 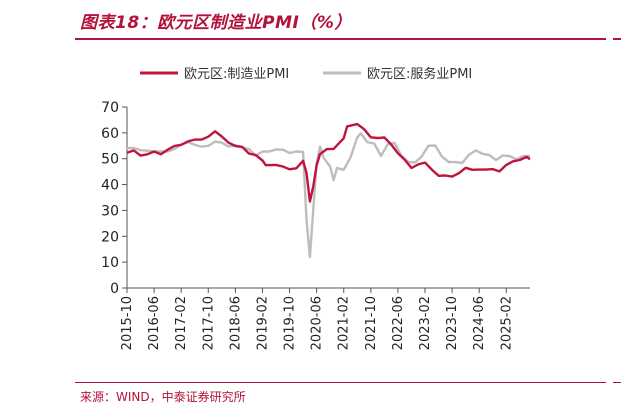 I want to click on y-tick-label: 60, so click(x=110, y=134).